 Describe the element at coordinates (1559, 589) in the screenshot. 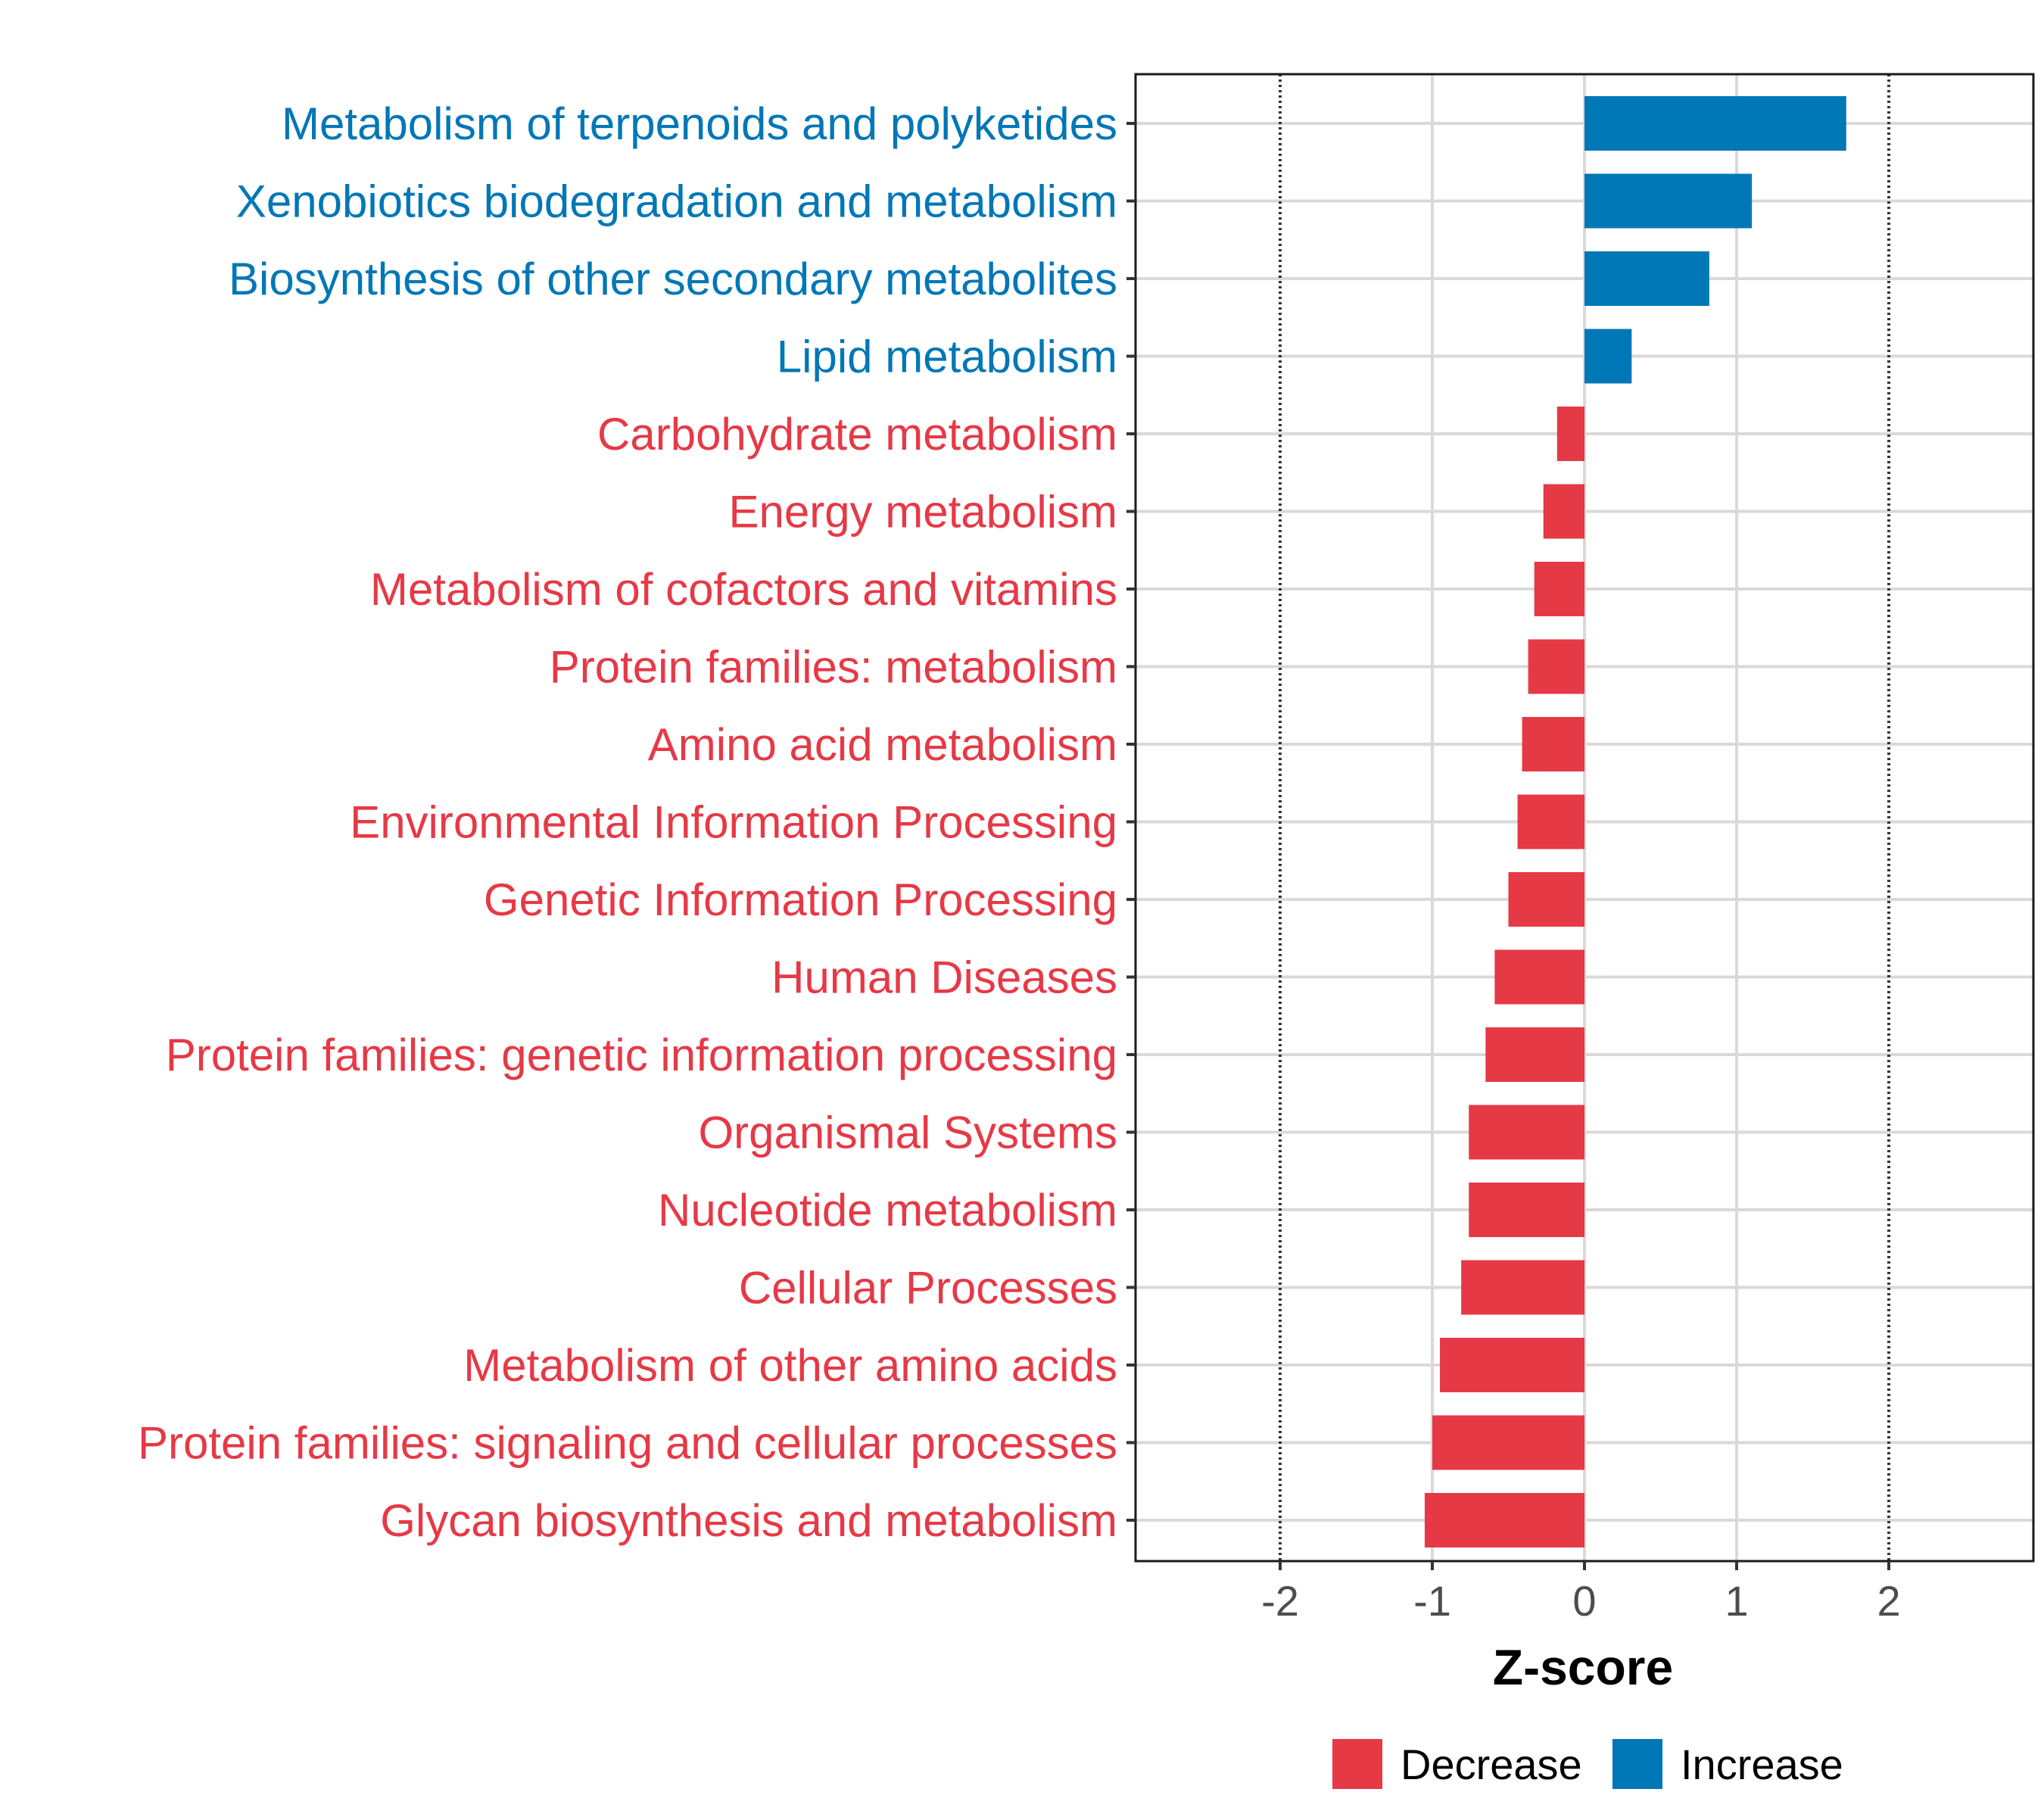

I see `bar-metabolism-of-cofactors-and-vitamins` at that location.